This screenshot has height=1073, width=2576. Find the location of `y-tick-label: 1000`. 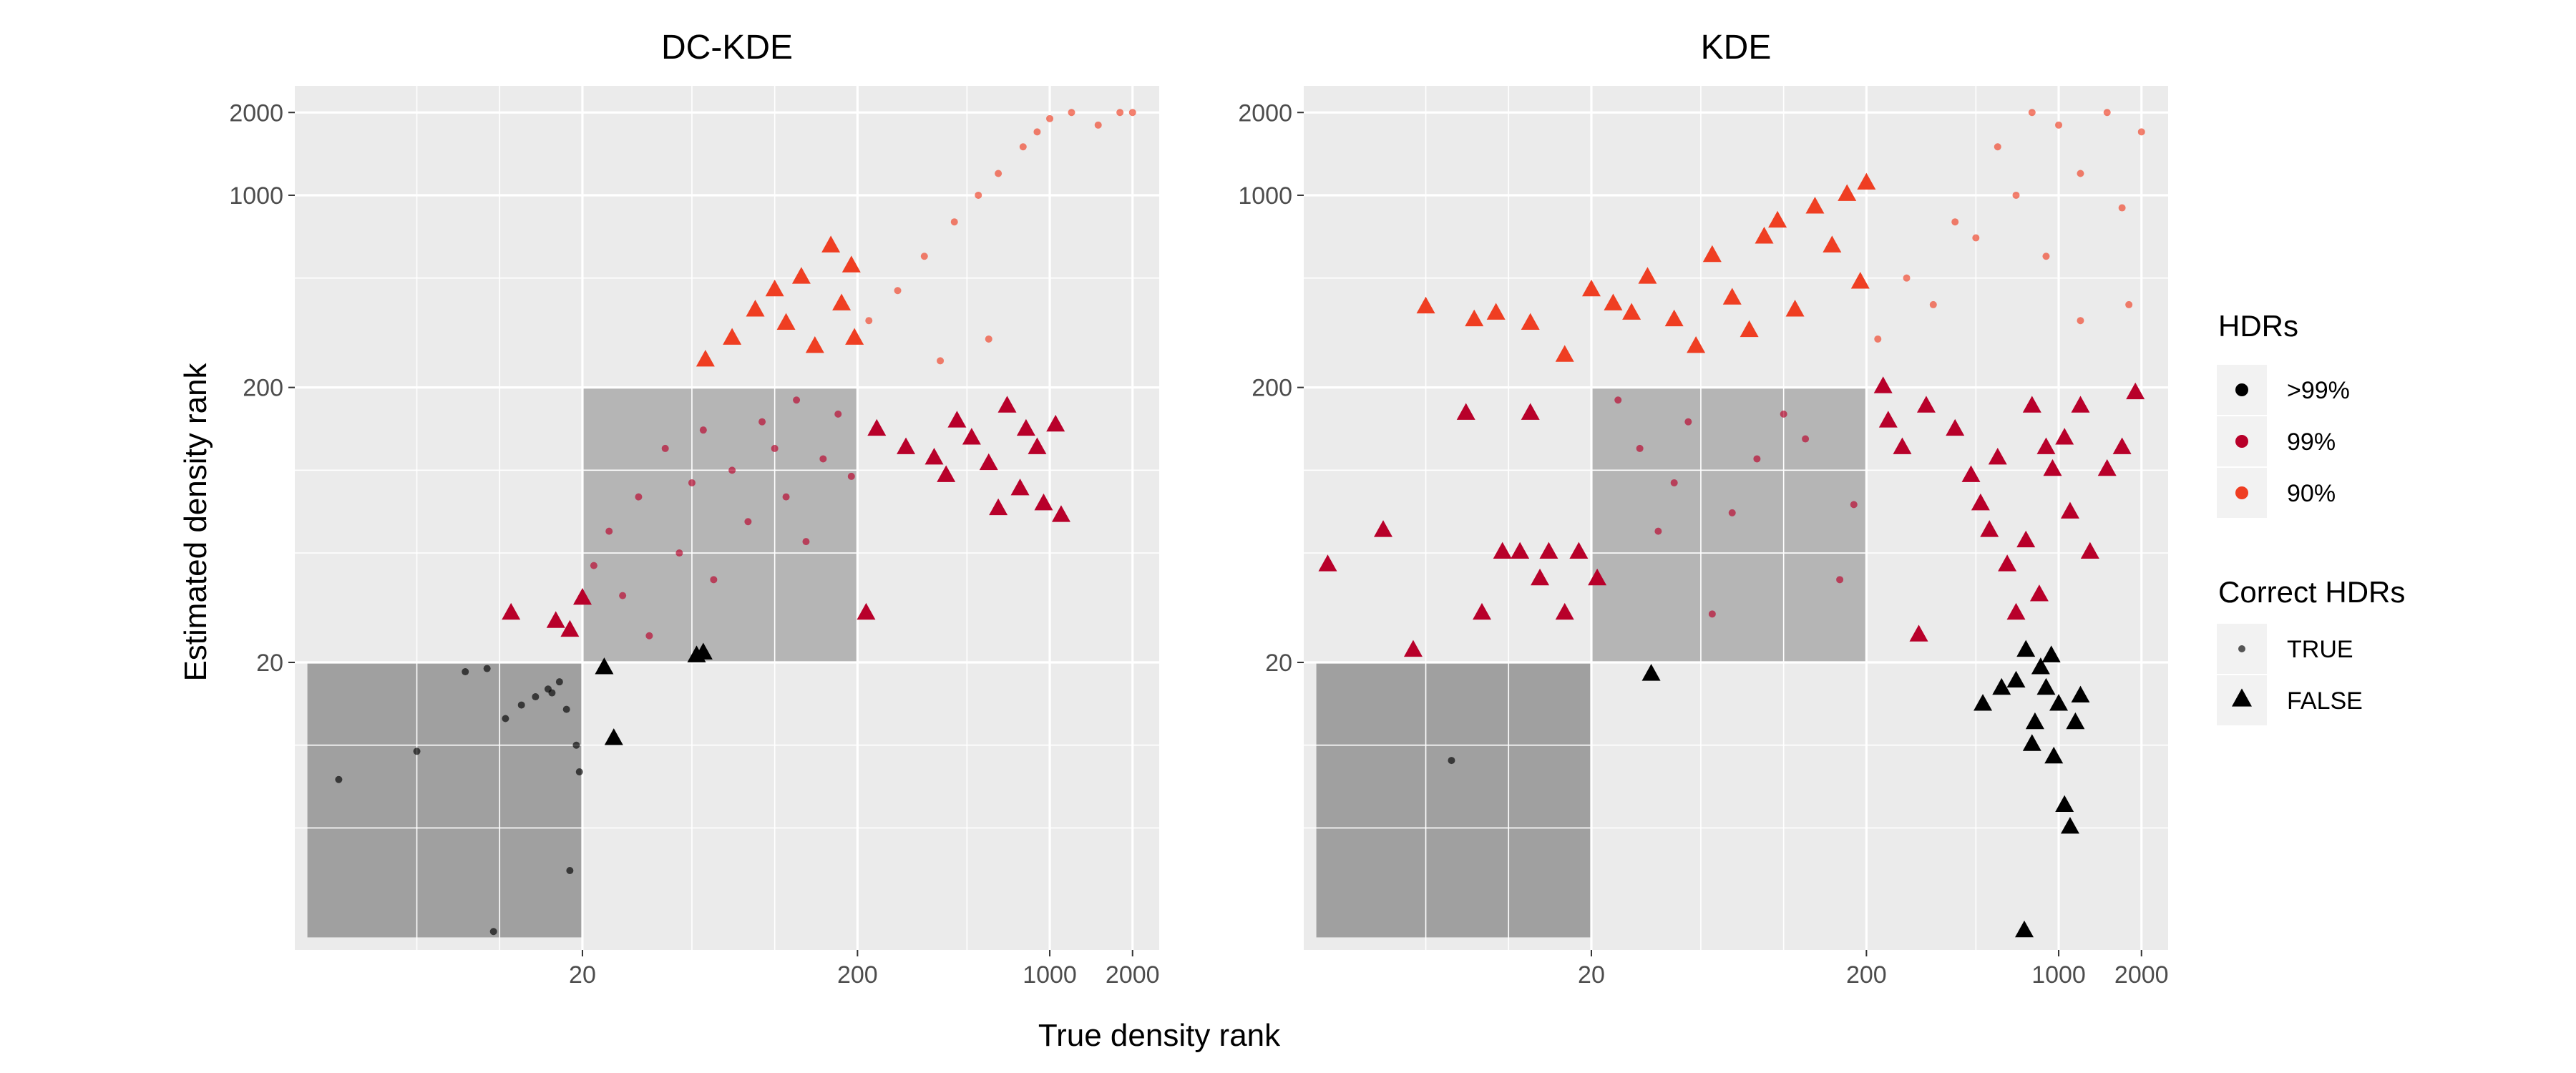

y-tick-label: 1000 is located at coordinates (256, 196).